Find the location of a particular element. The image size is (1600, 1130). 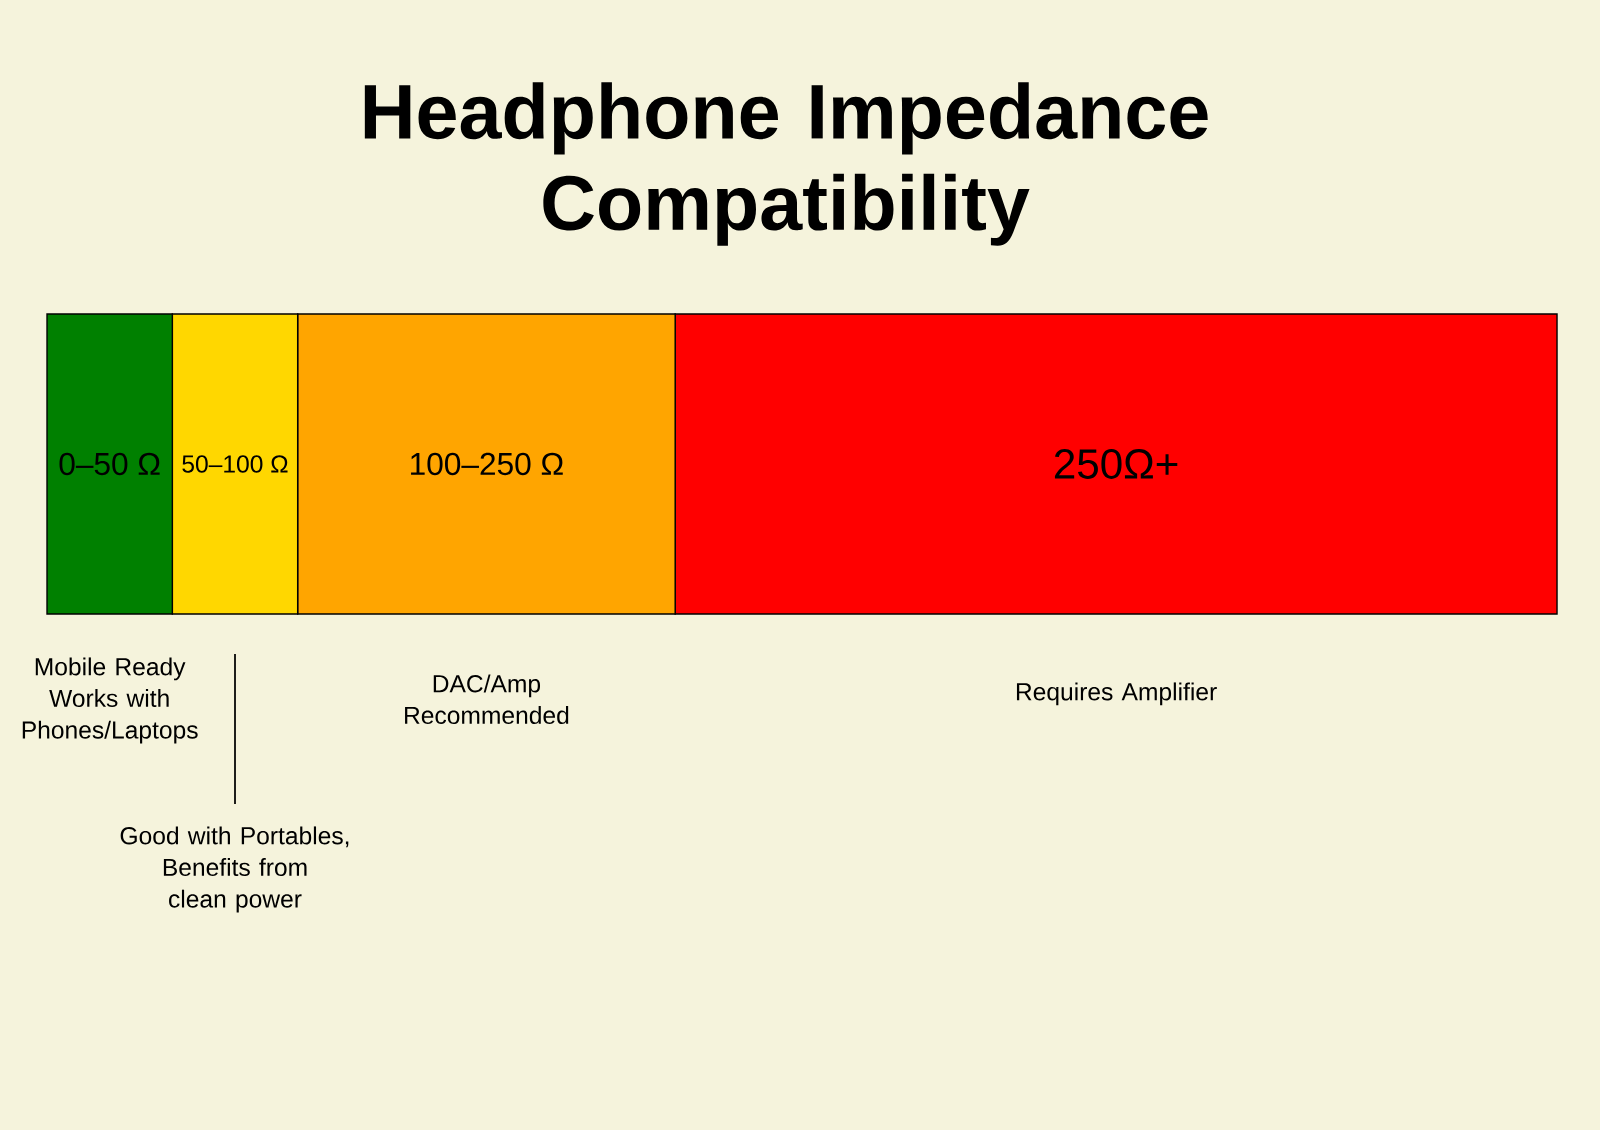

text: Good with Portables, Benefits from clean power is located at coordinates (234, 869).